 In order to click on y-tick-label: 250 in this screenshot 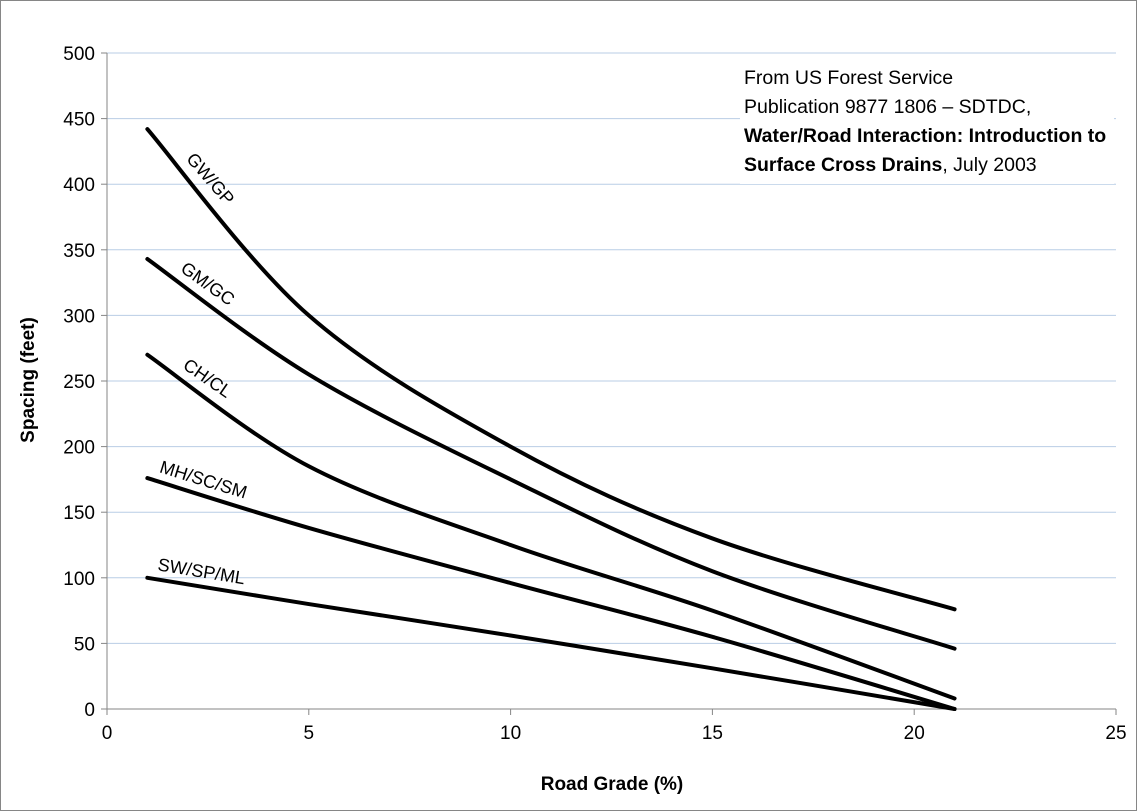, I will do `click(79, 382)`.